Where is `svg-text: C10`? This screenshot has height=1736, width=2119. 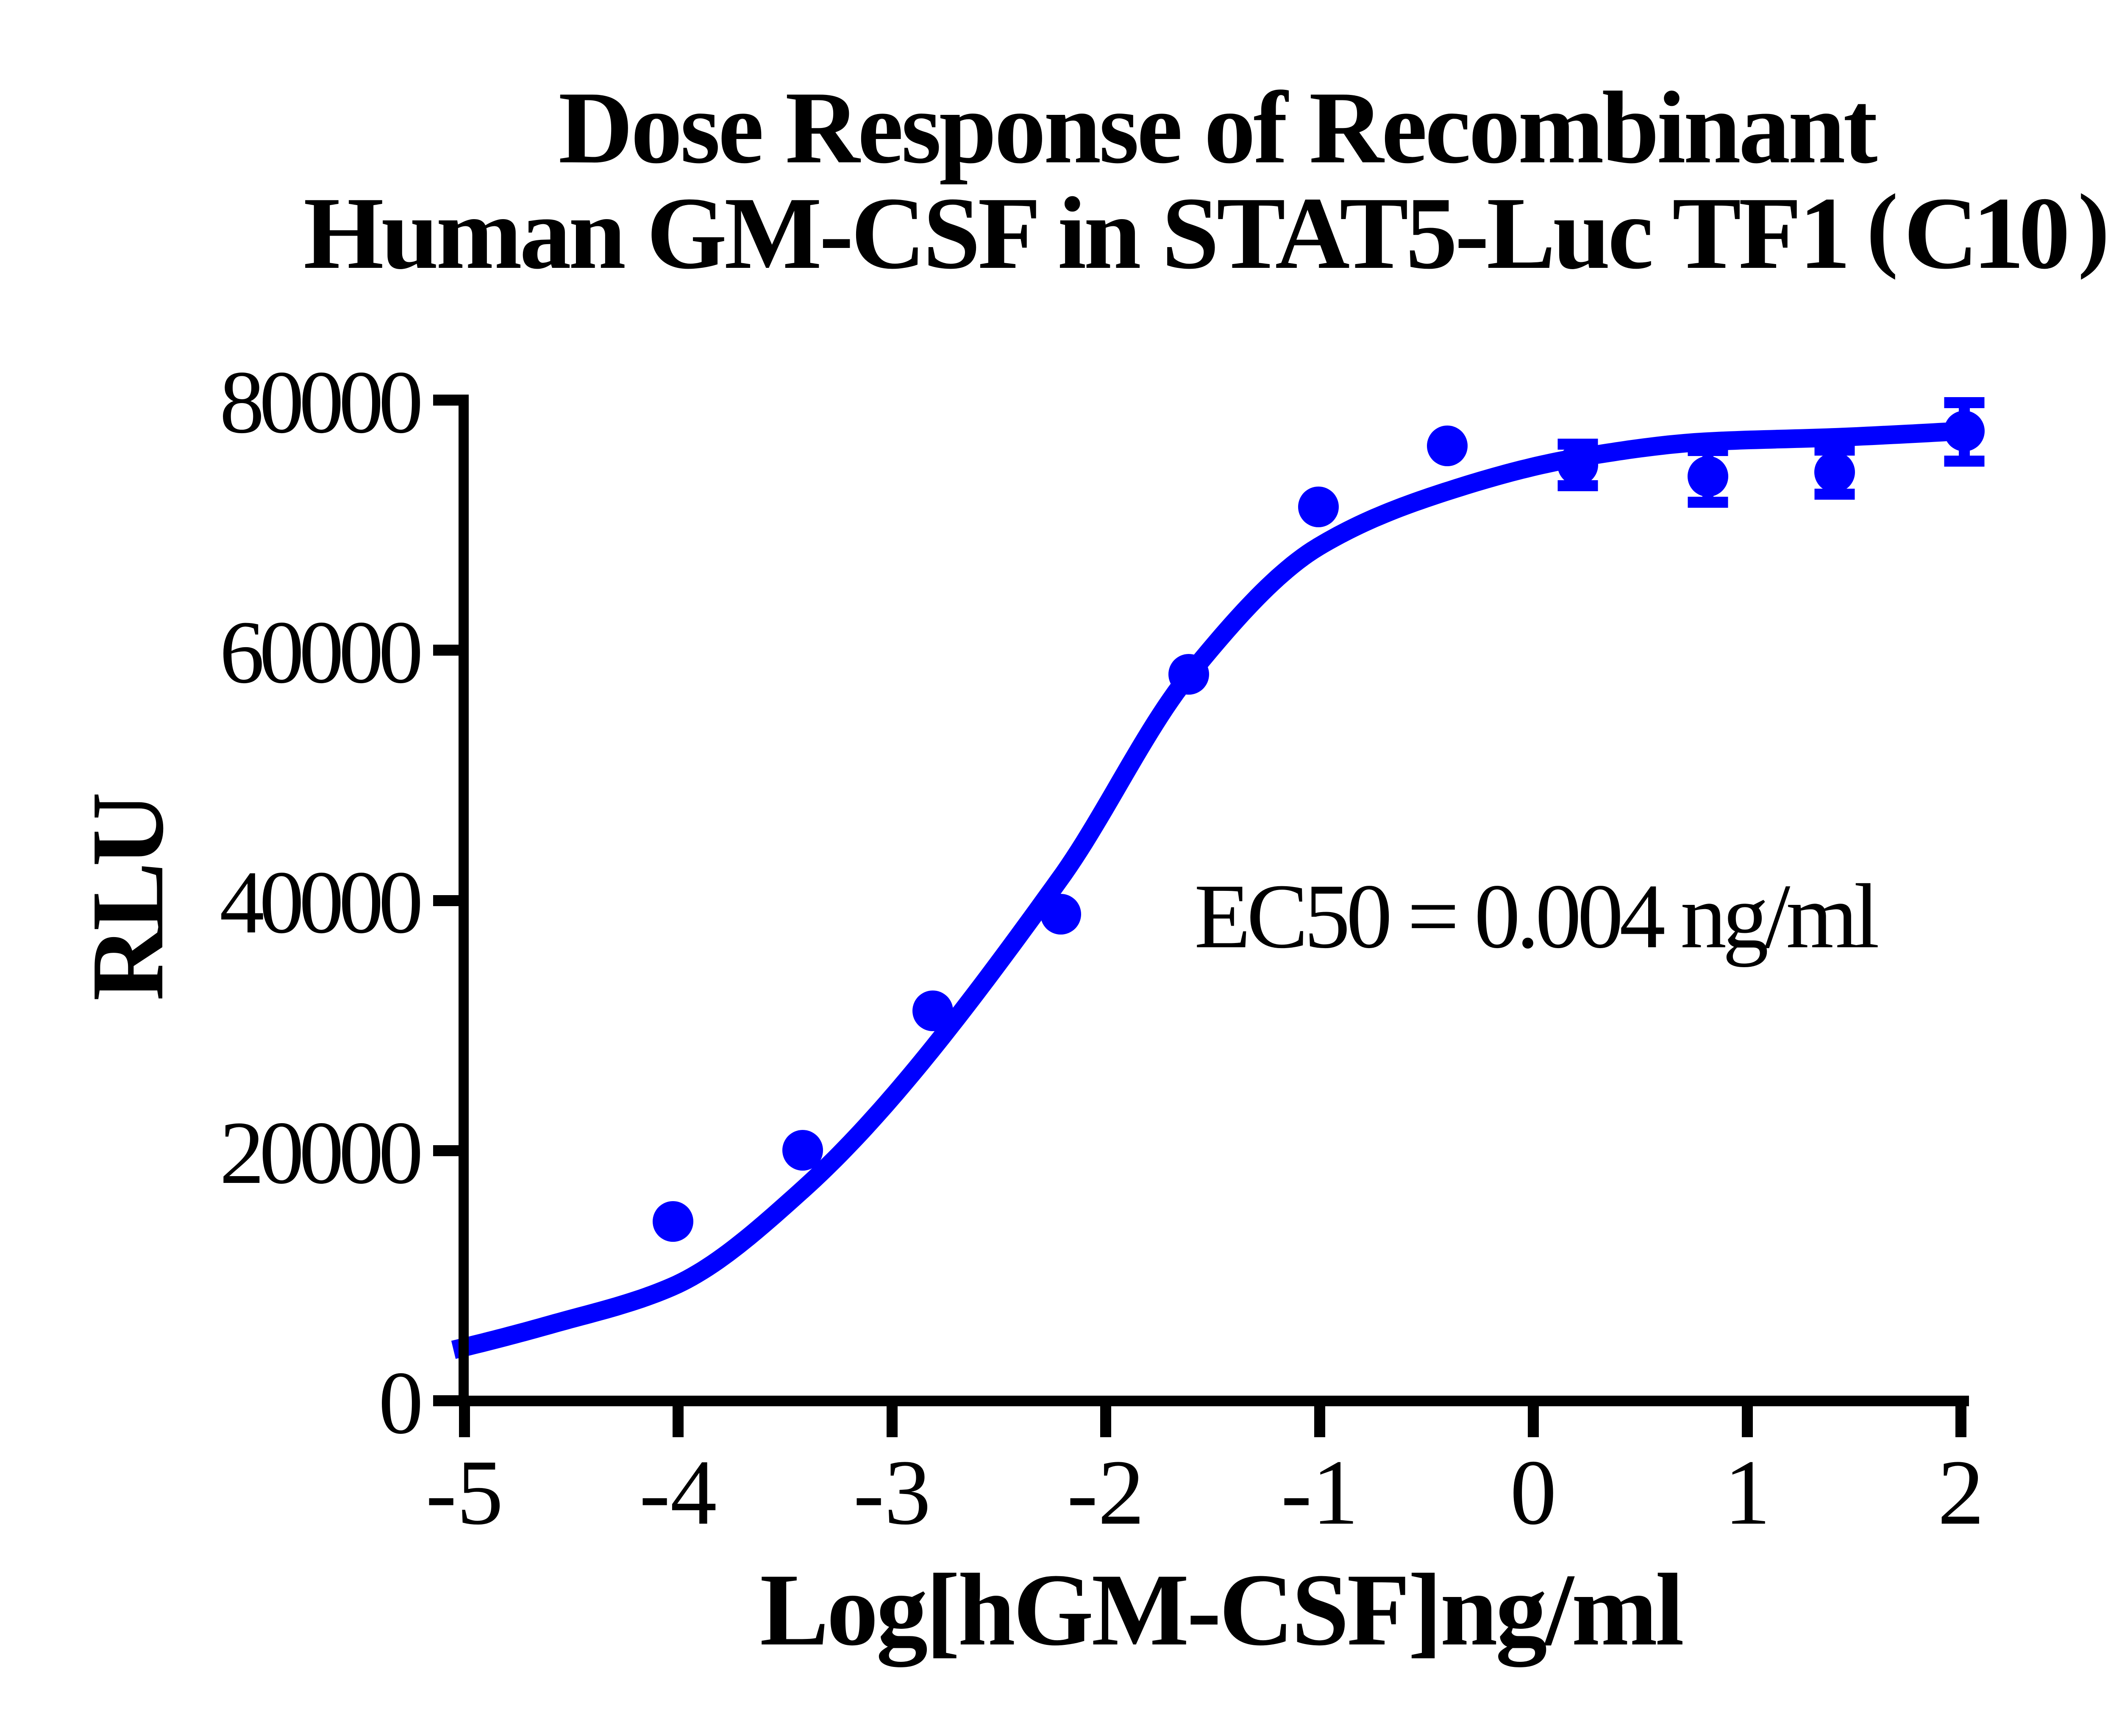 svg-text: C10 is located at coordinates (1987, 233).